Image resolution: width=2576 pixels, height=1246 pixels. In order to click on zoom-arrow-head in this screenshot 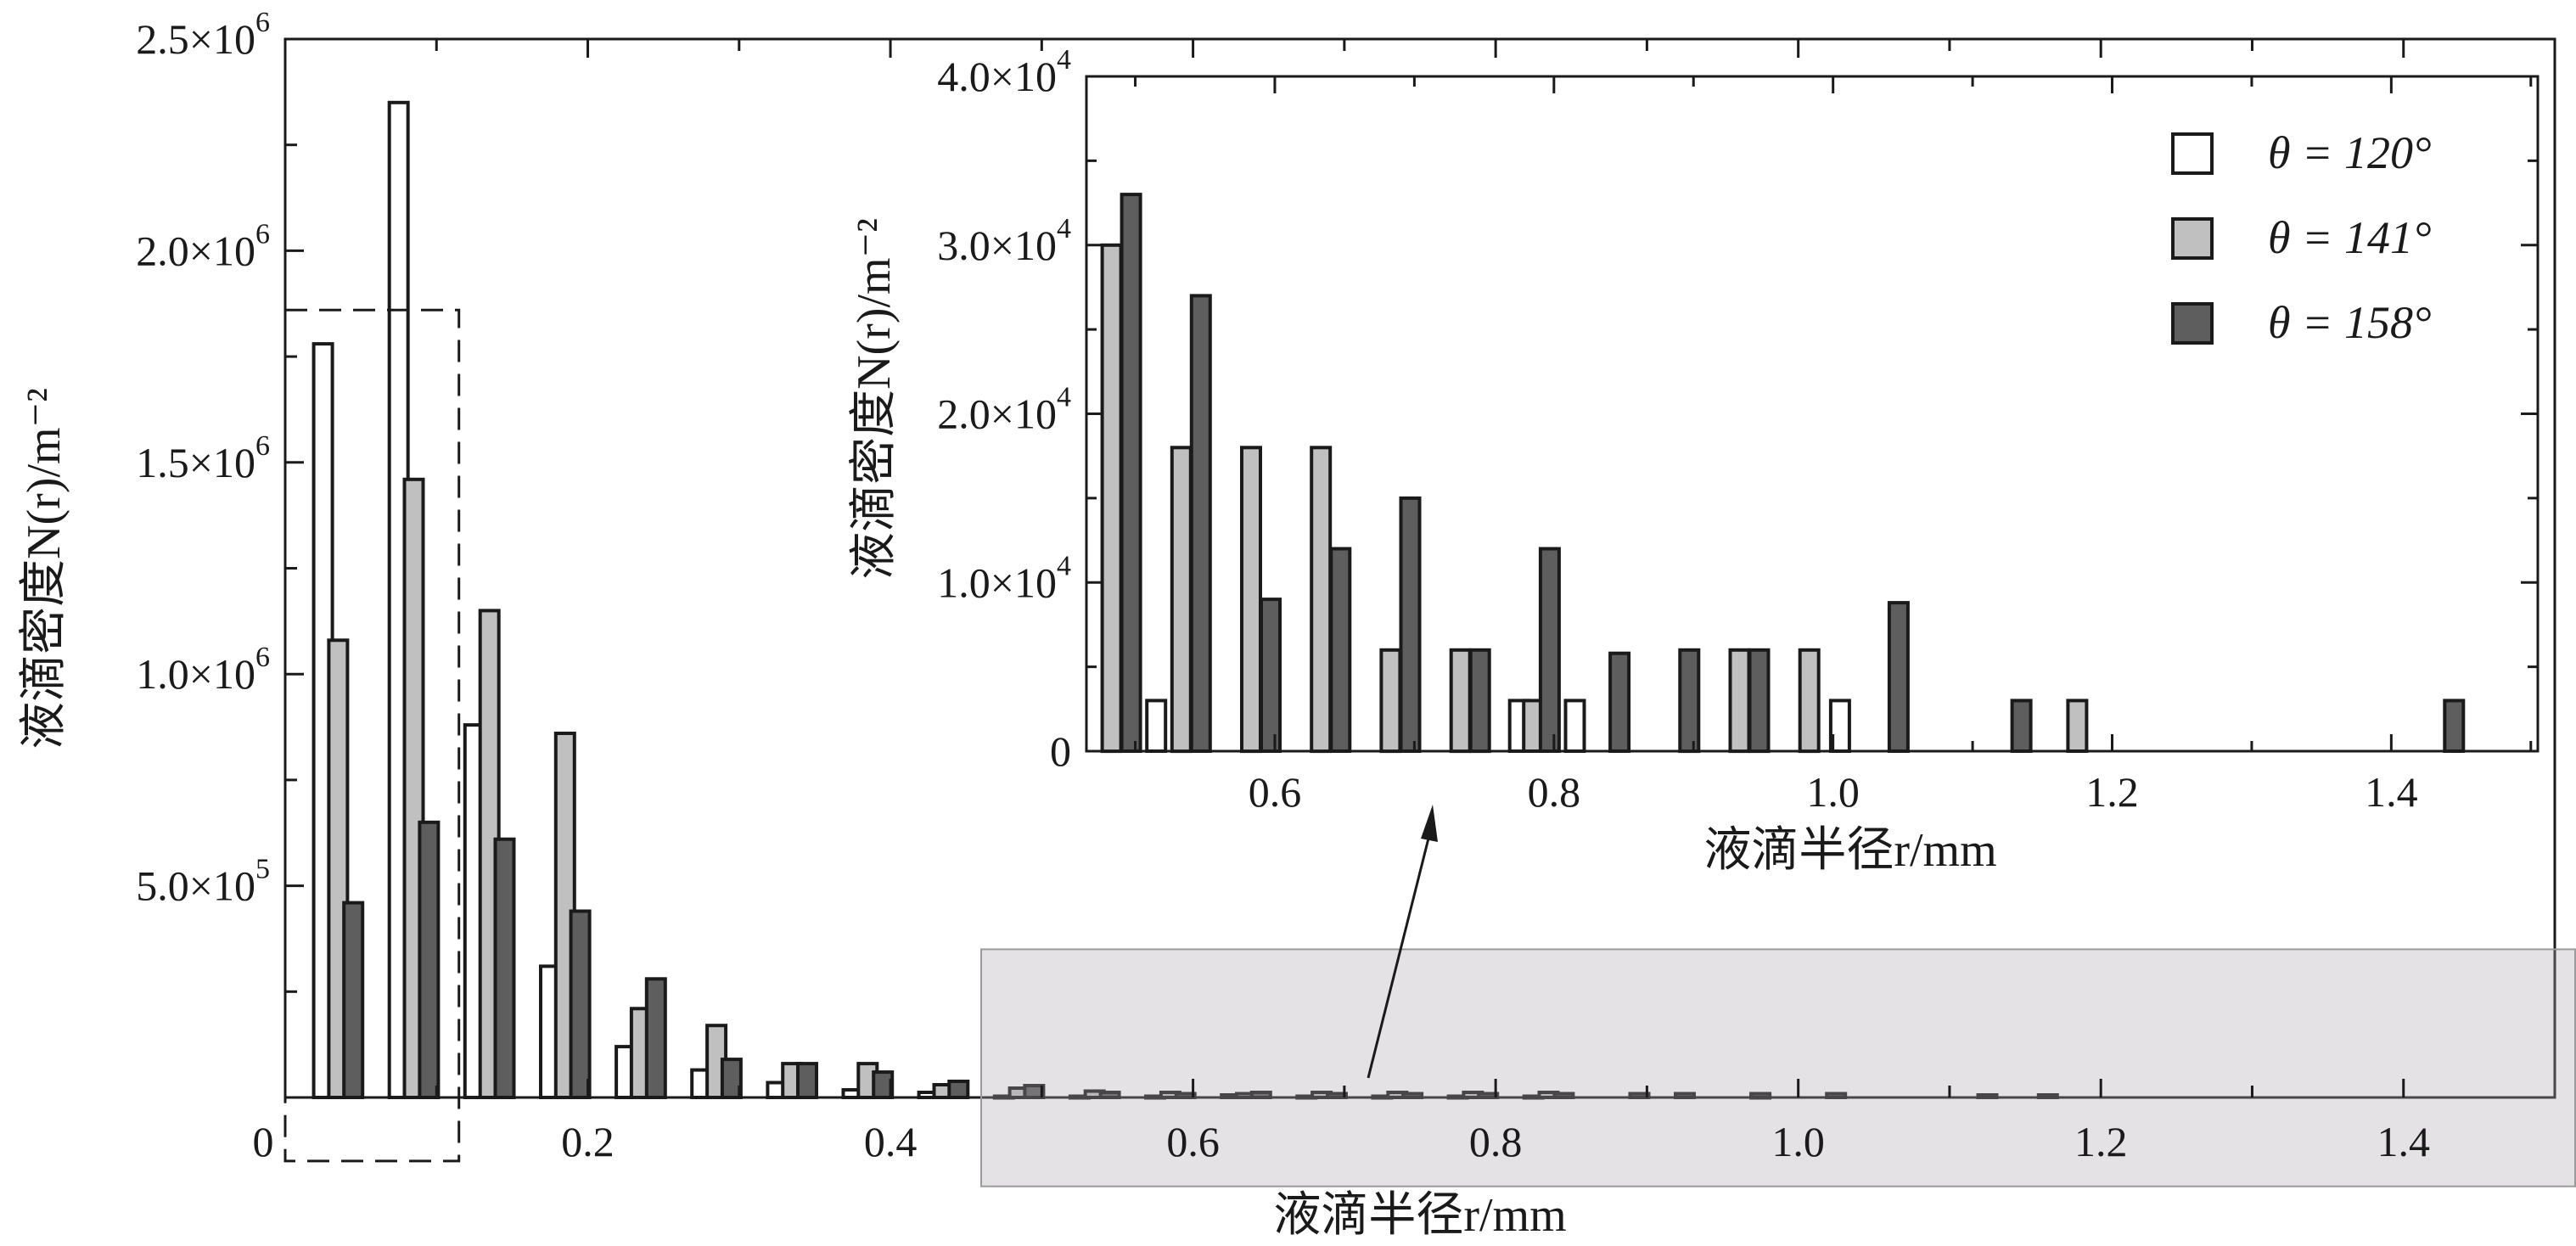, I will do `click(1429, 823)`.